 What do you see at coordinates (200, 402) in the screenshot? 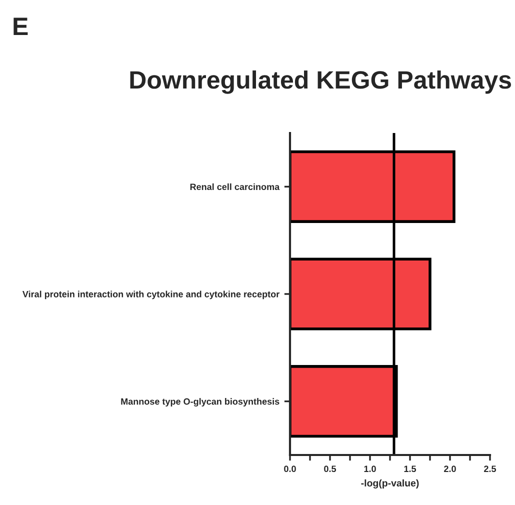
I see `y-tick-label: Mannose type O-glycan biosynthesis` at bounding box center [200, 402].